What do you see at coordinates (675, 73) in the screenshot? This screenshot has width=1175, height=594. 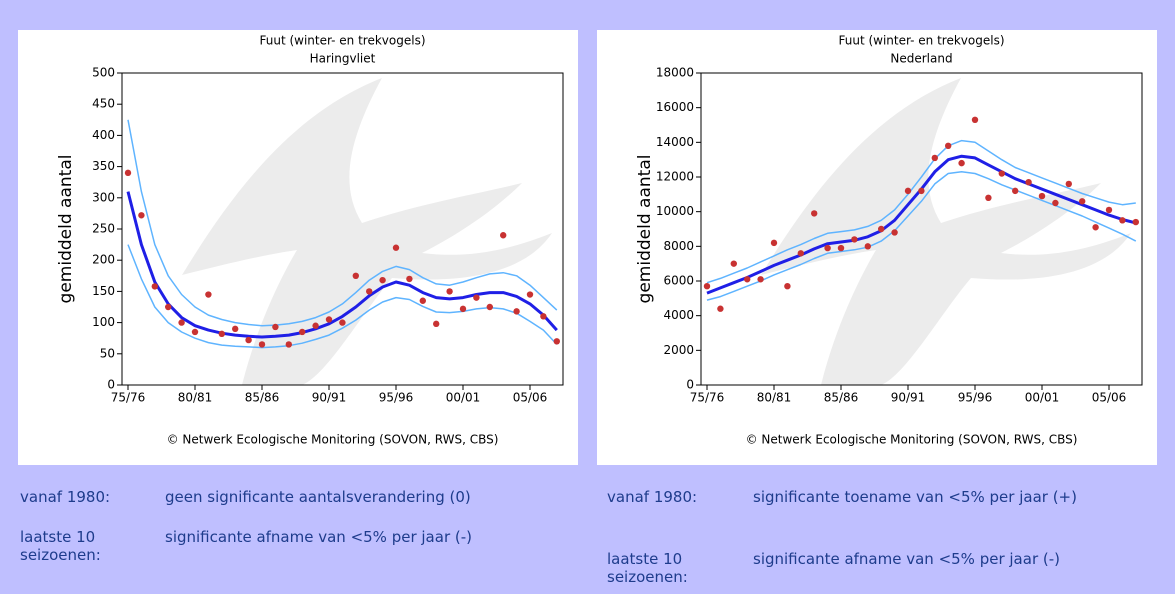 I see `y-tick-label: 18000` at bounding box center [675, 73].